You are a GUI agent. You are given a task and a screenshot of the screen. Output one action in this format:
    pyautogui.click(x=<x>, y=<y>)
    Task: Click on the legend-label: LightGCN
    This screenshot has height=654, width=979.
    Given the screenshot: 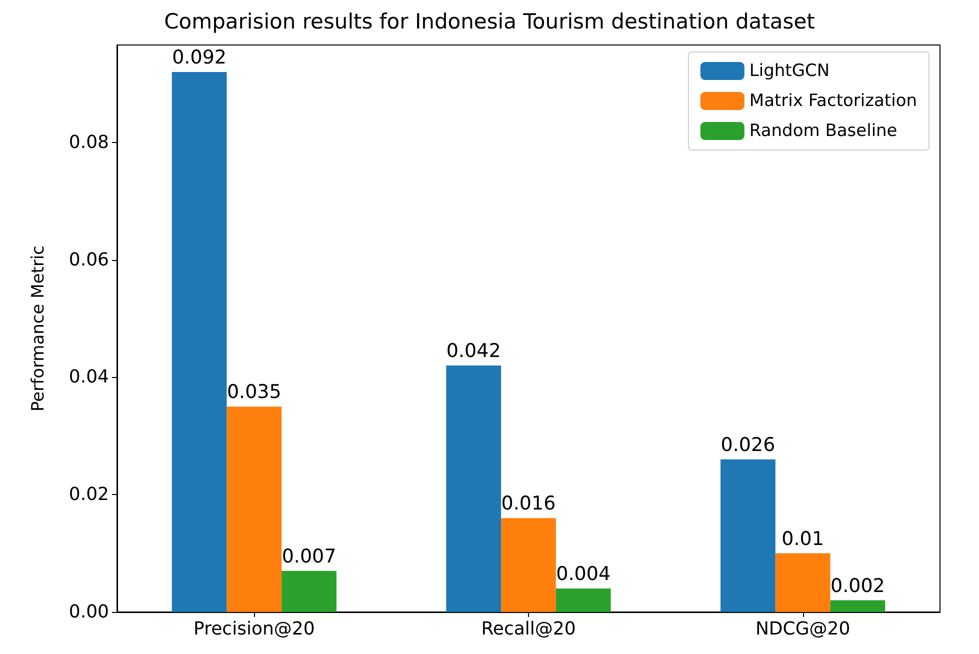 What is the action you would take?
    pyautogui.click(x=789, y=71)
    